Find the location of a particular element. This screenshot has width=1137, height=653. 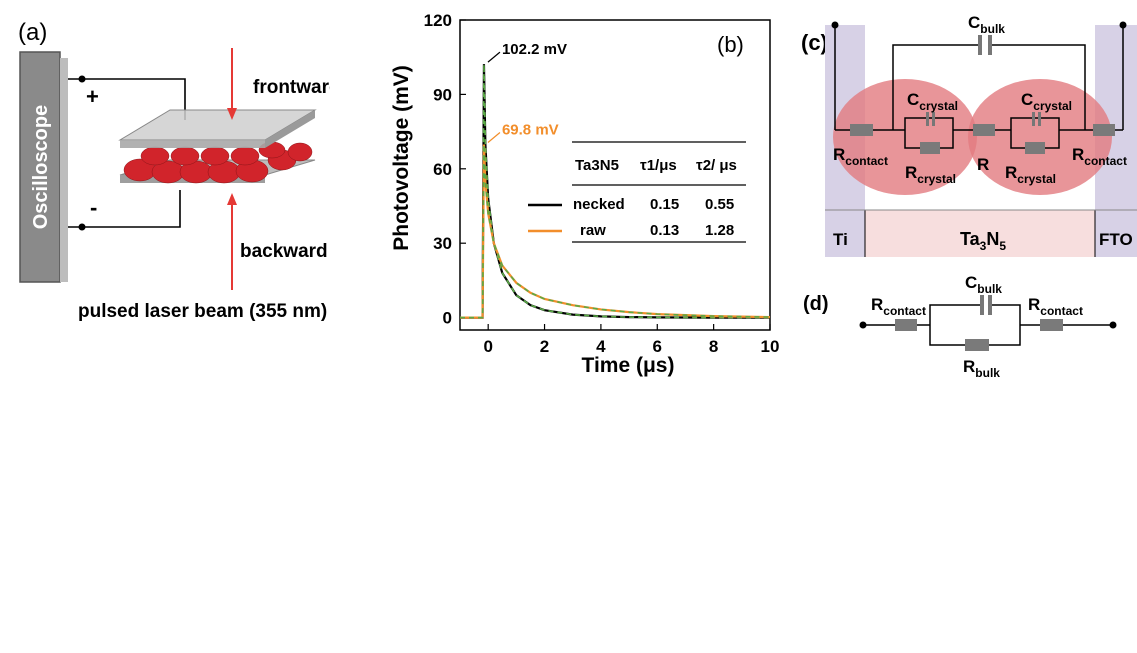

x-tick-label: 8 is located at coordinates (713, 346).